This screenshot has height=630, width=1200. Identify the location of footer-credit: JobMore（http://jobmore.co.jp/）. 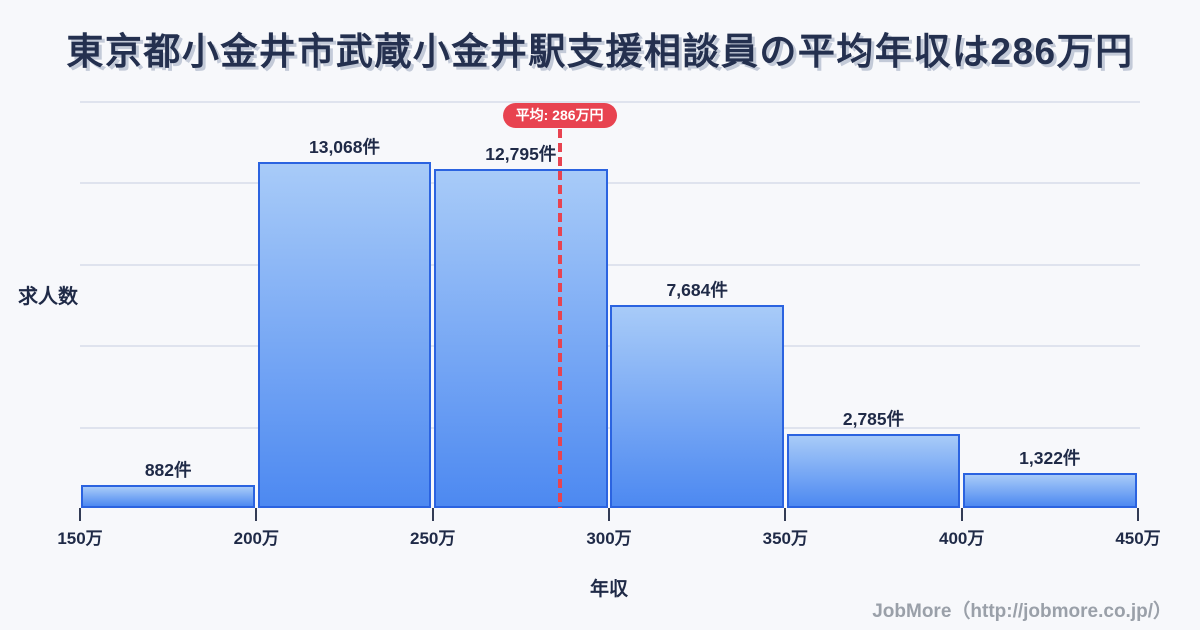
(1022, 611).